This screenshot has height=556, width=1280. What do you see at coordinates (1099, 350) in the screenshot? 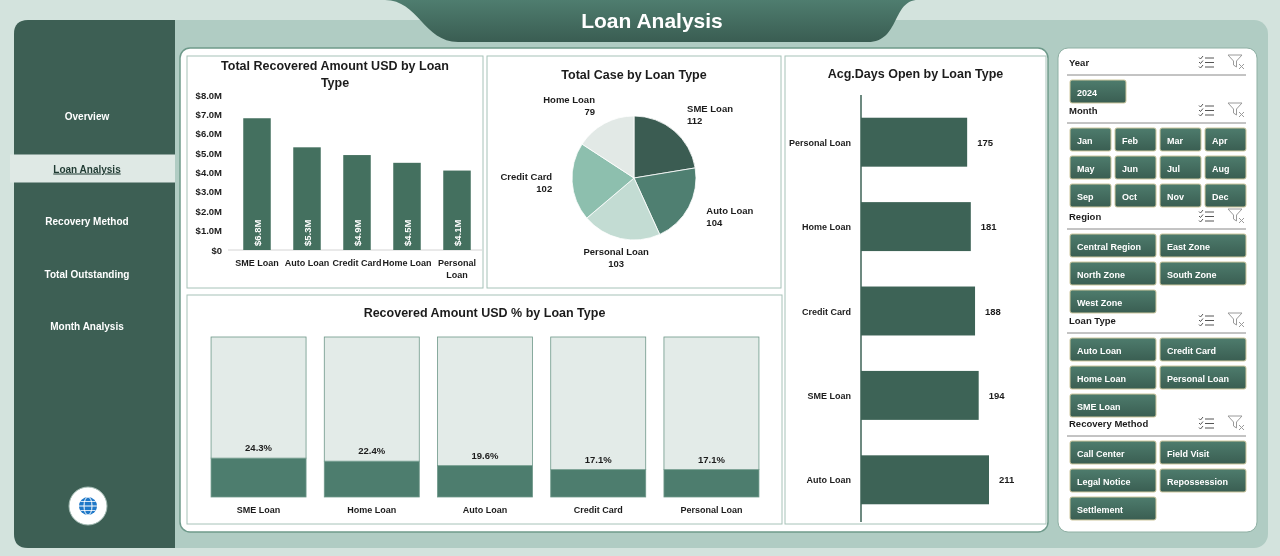
I see `text: Auto Loan` at bounding box center [1099, 350].